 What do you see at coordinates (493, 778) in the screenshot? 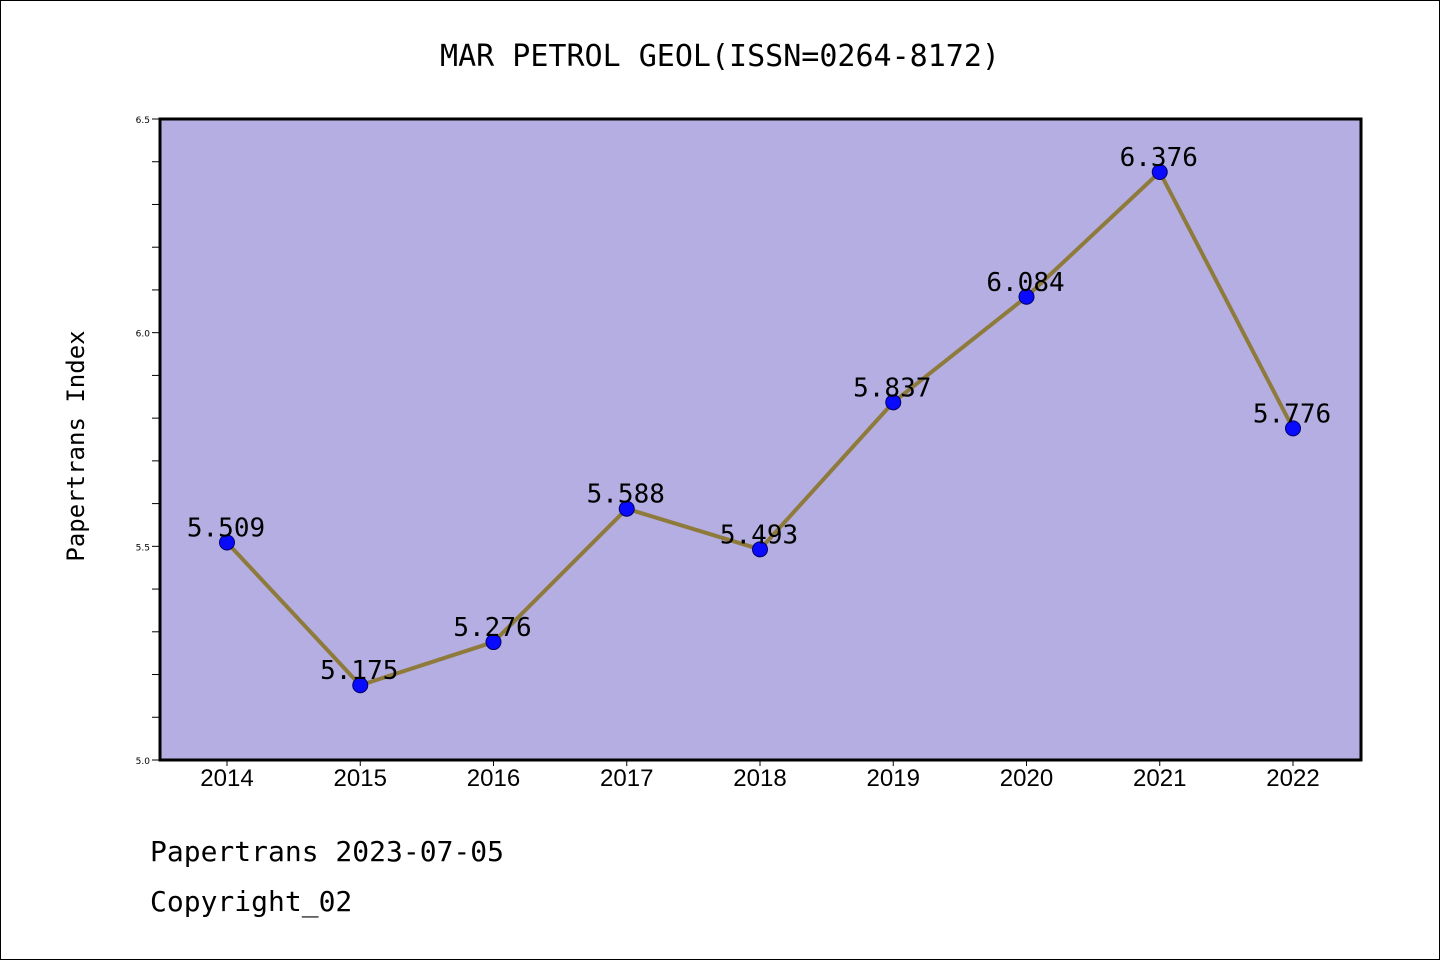
I see `x-tick-label: 2016` at bounding box center [493, 778].